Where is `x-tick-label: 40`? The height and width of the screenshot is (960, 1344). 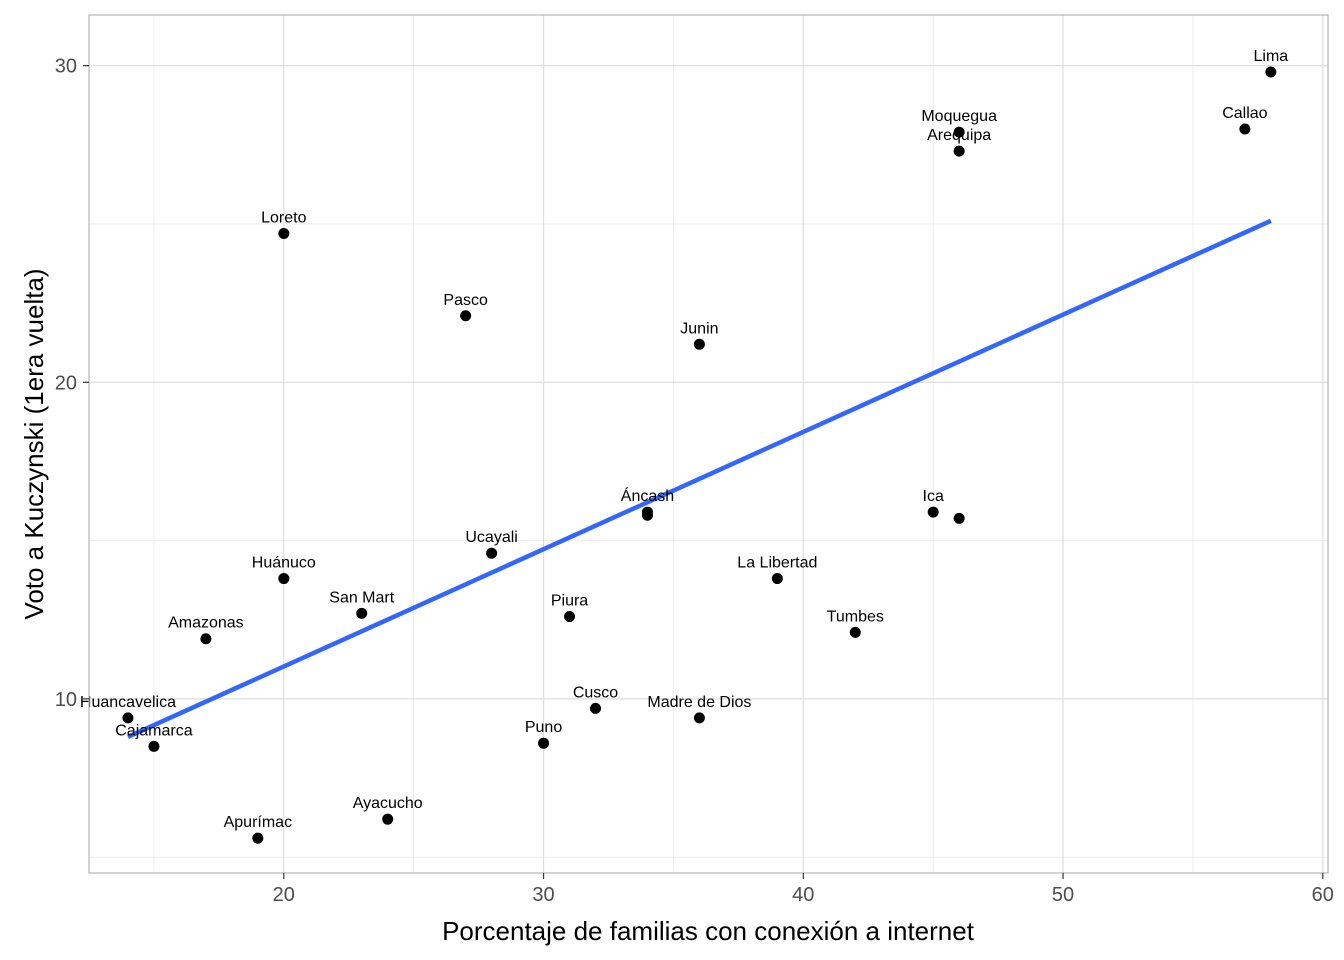 x-tick-label: 40 is located at coordinates (803, 895).